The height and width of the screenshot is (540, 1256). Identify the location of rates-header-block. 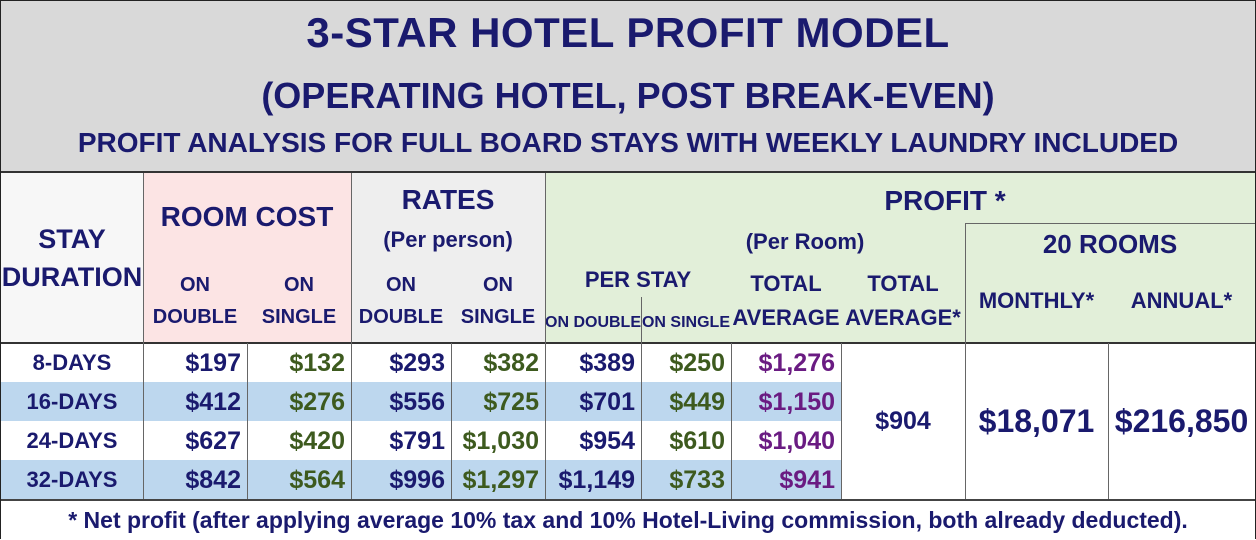
(448, 258).